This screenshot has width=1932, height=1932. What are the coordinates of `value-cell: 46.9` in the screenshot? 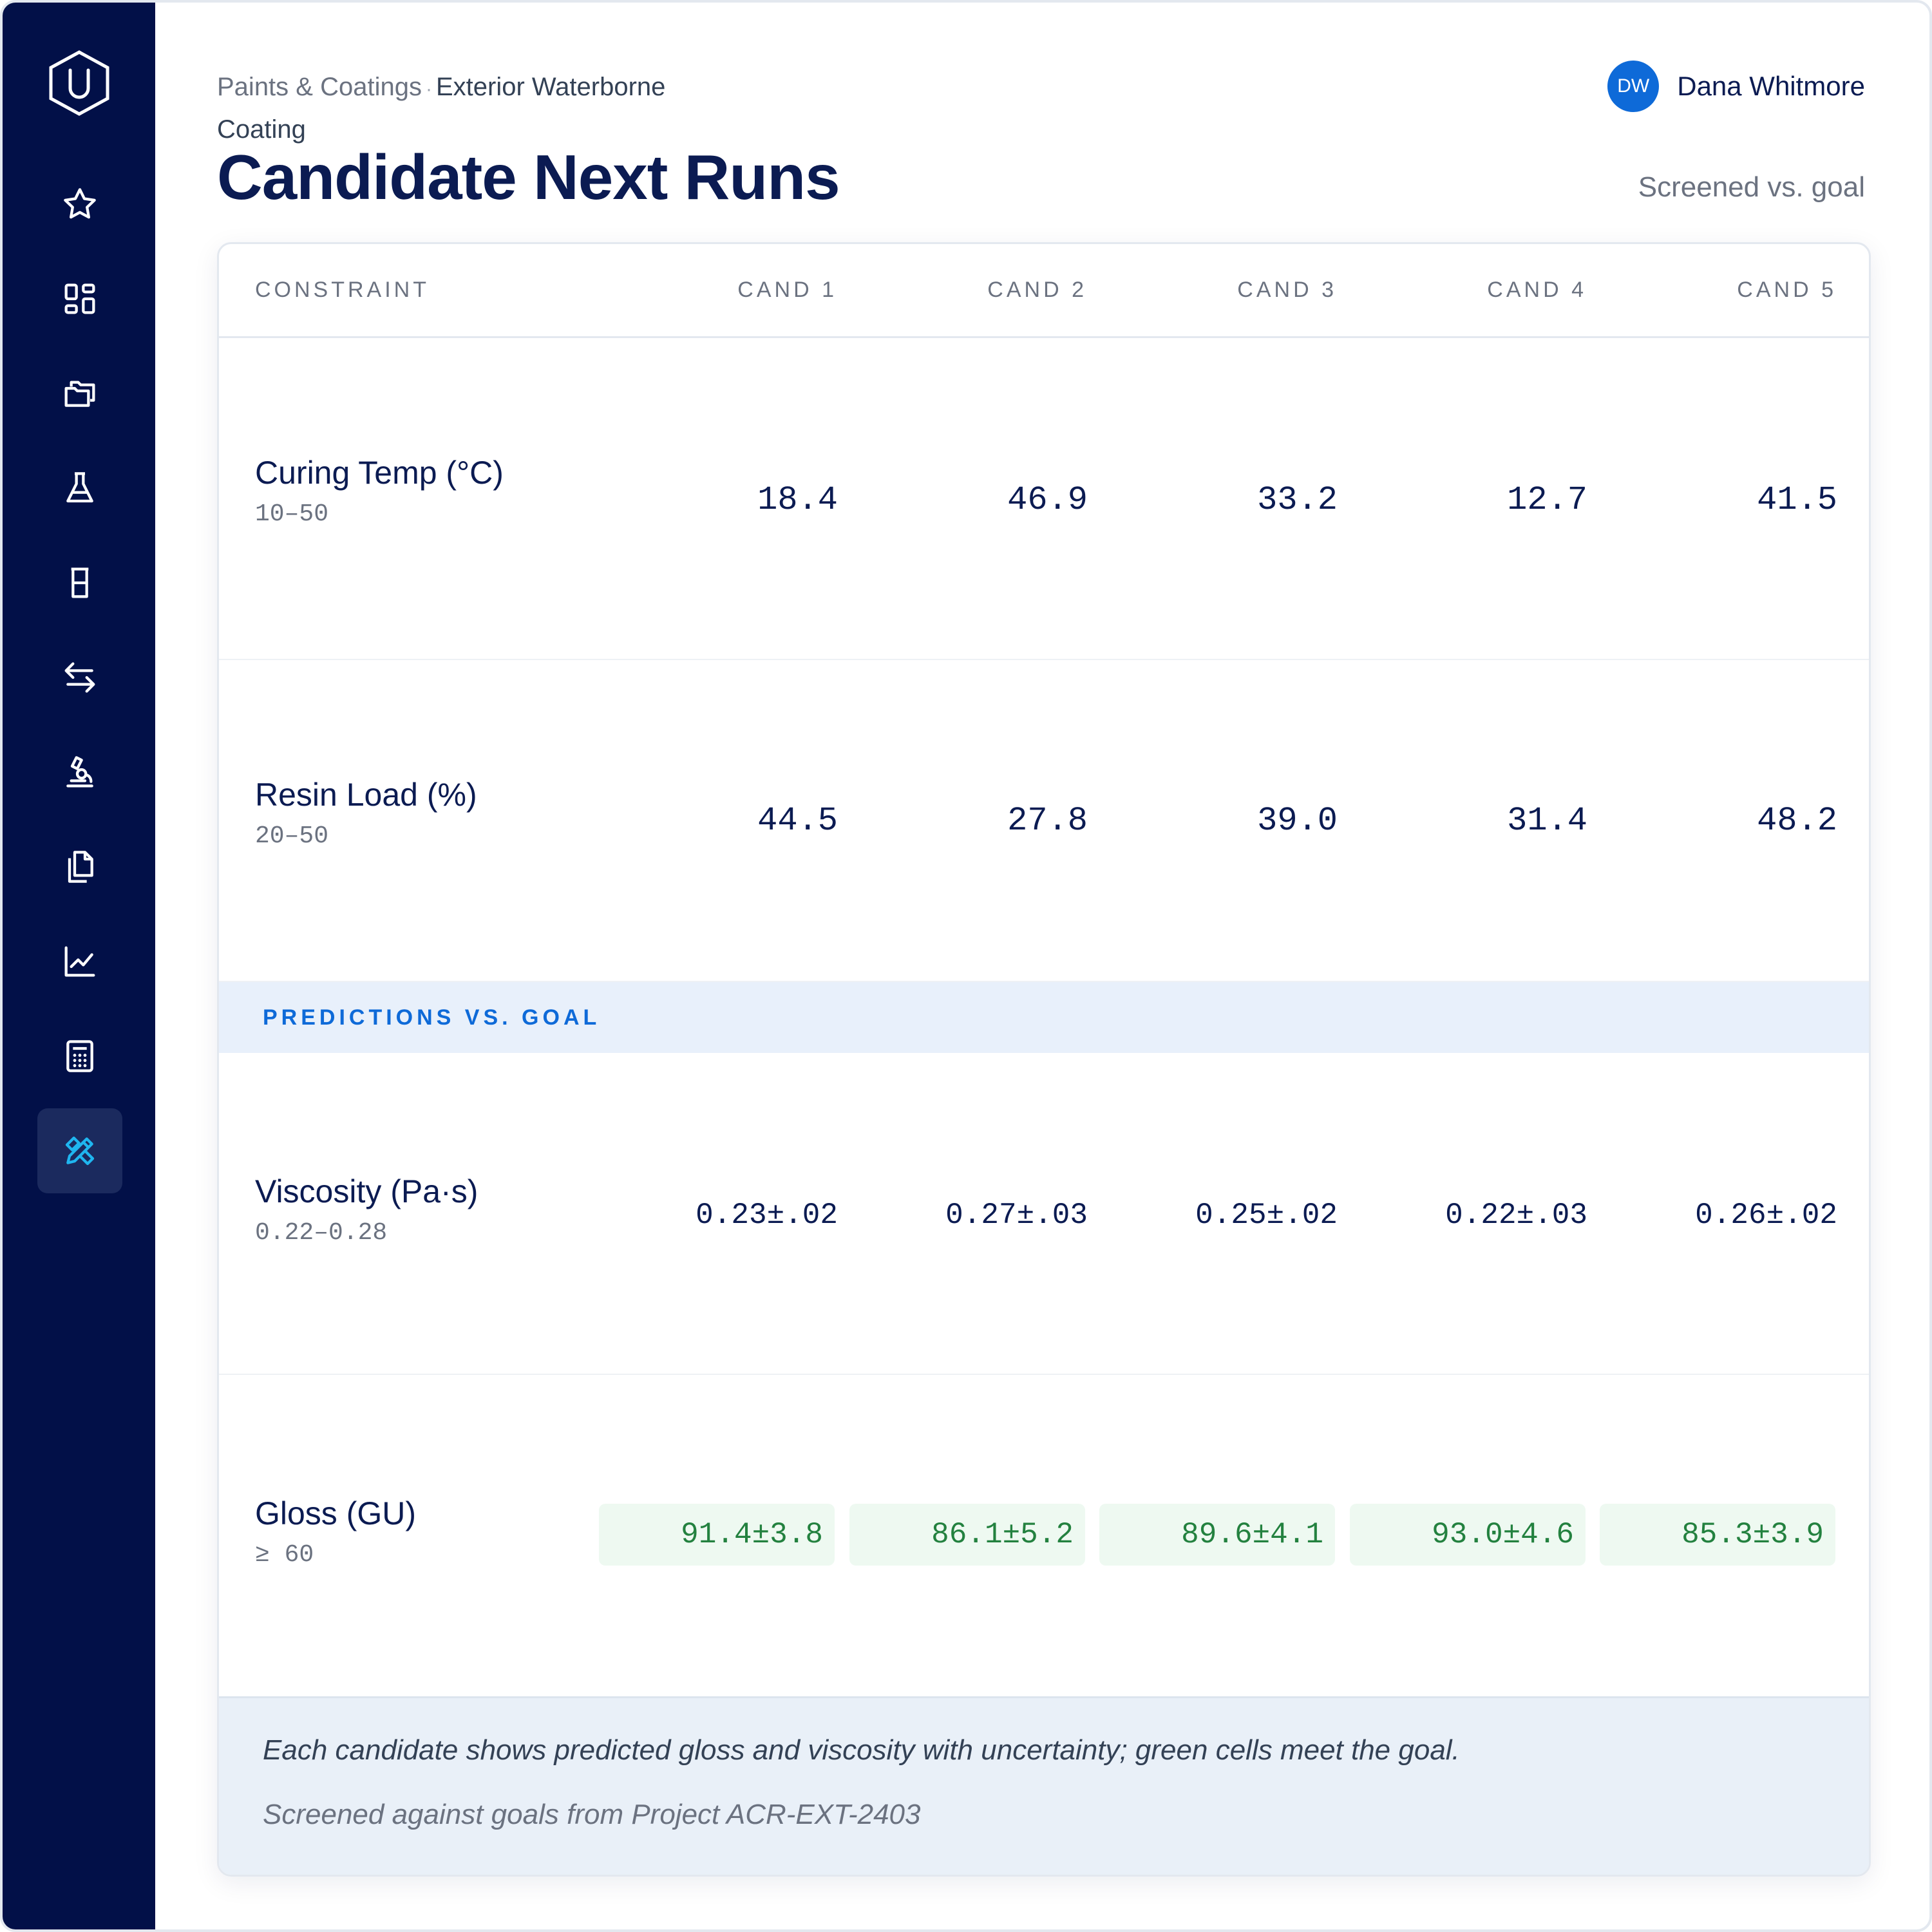 It's located at (1047, 500).